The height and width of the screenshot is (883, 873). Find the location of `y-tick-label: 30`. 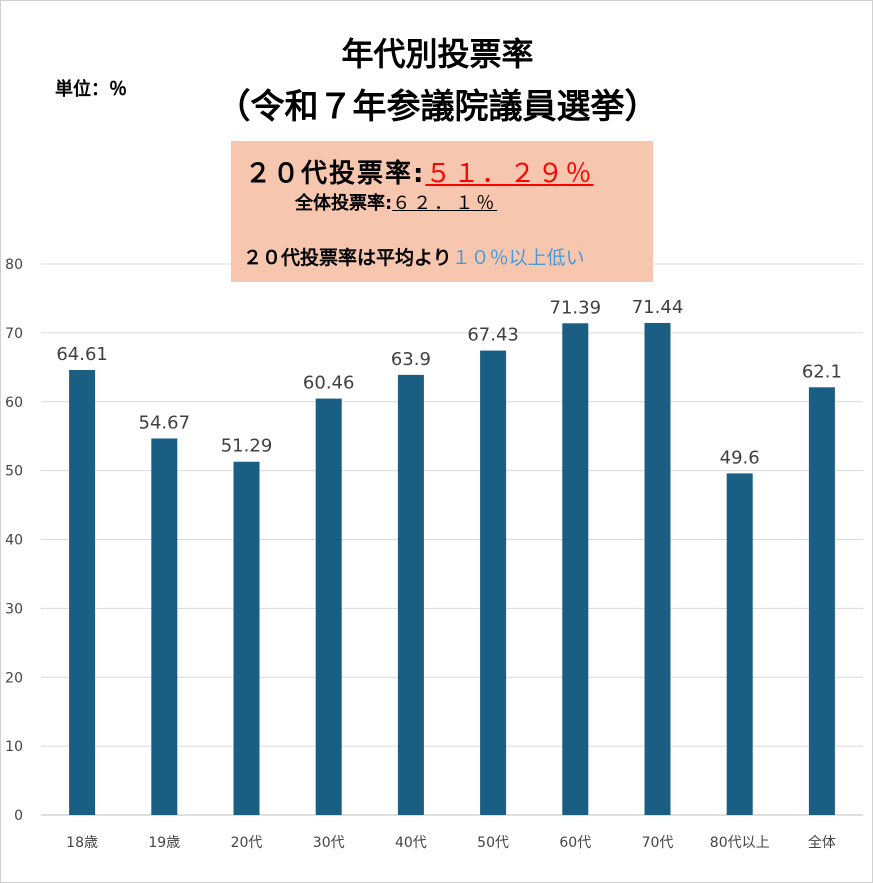

y-tick-label: 30 is located at coordinates (14, 609).